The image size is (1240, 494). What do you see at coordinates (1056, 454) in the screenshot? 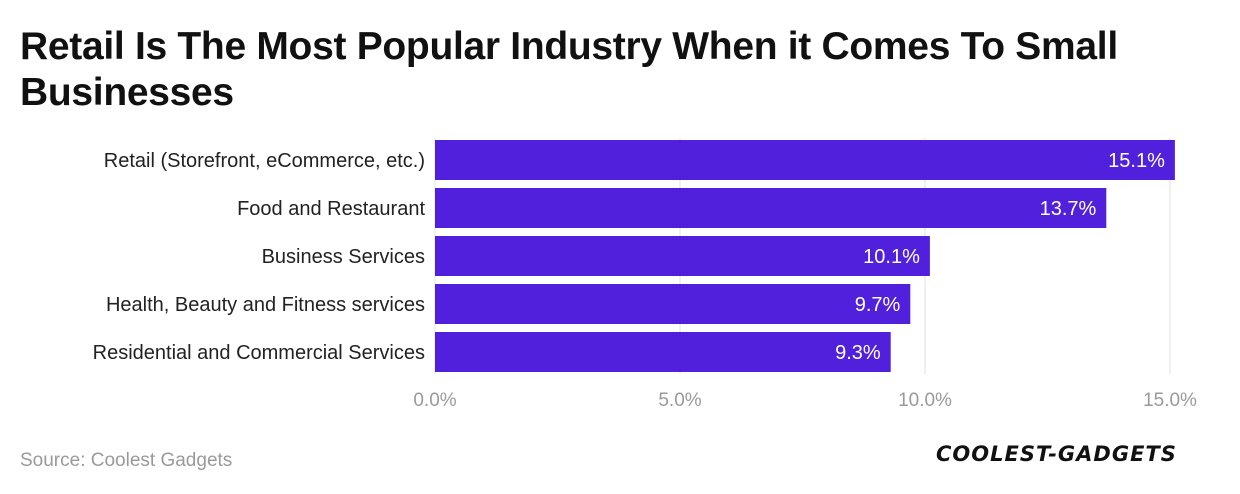
I see `brand-logo: COOLEST-GADGETS` at bounding box center [1056, 454].